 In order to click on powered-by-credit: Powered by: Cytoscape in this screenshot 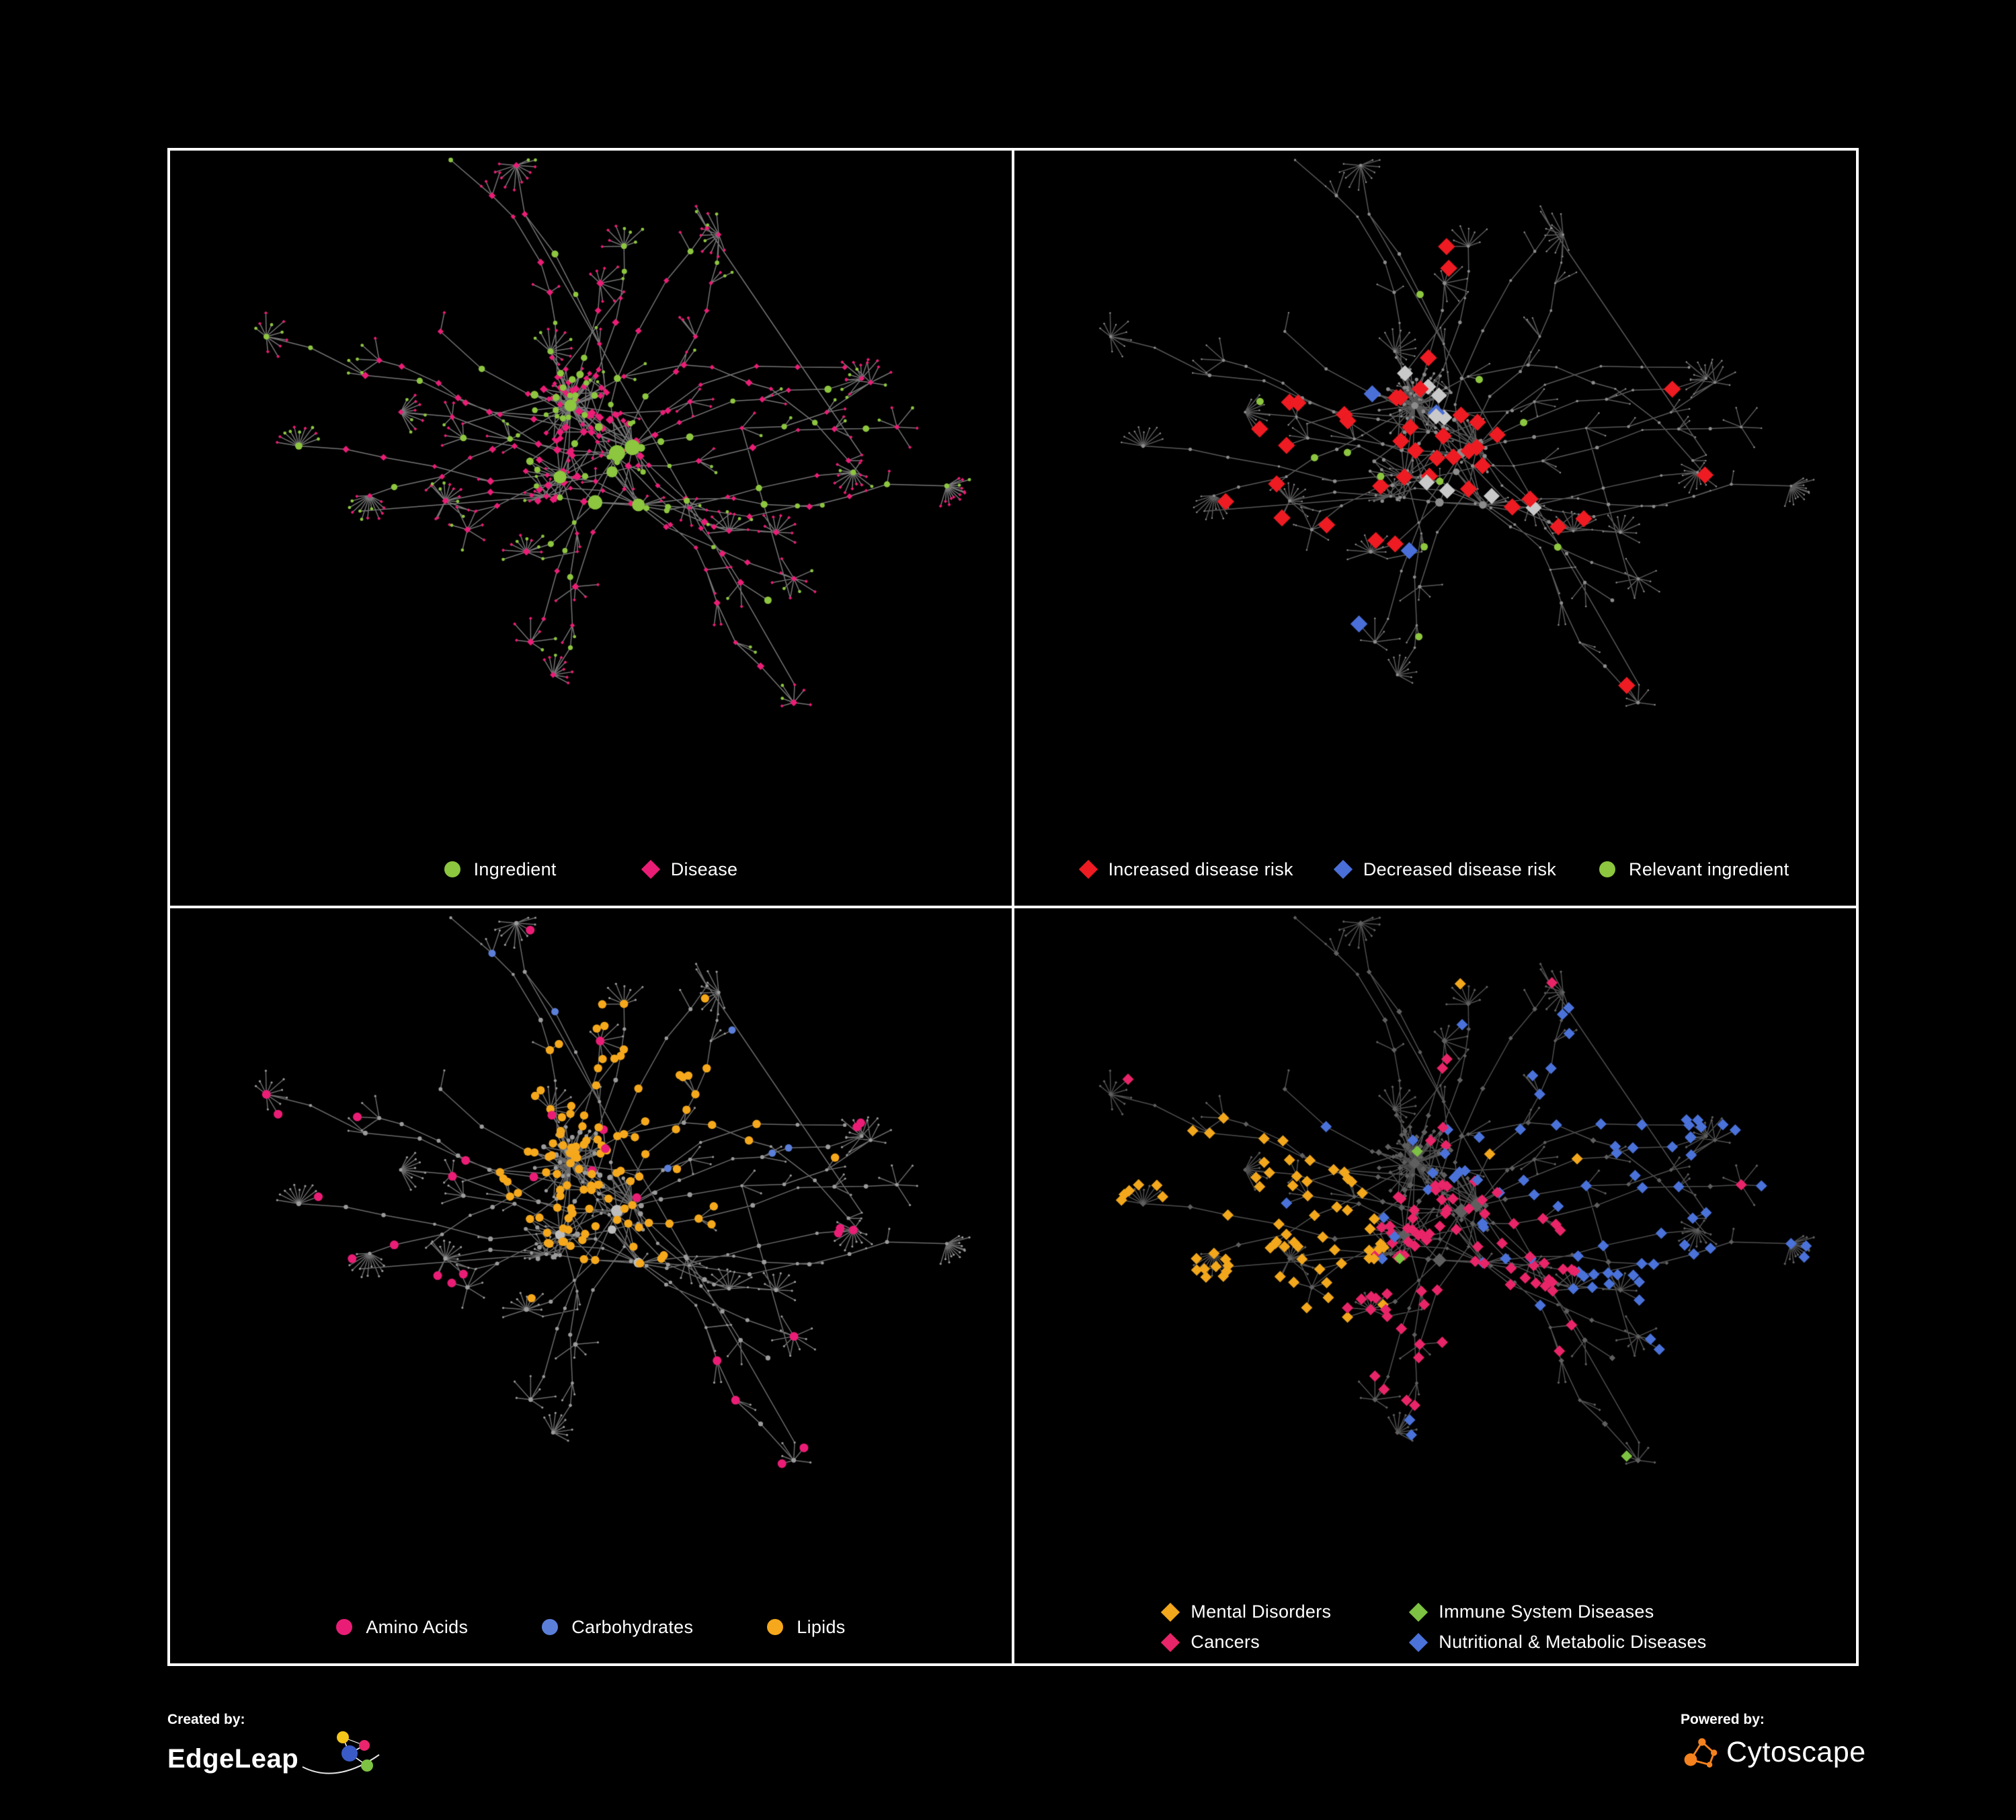, I will do `click(1773, 1742)`.